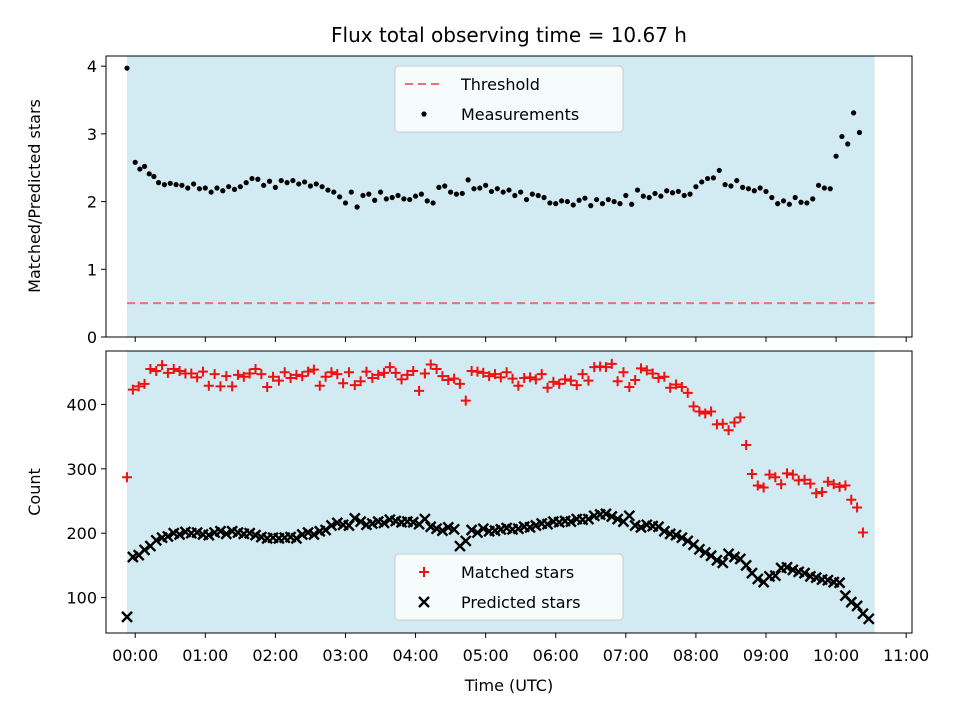  I want to click on legend-label: Measurements, so click(520, 114).